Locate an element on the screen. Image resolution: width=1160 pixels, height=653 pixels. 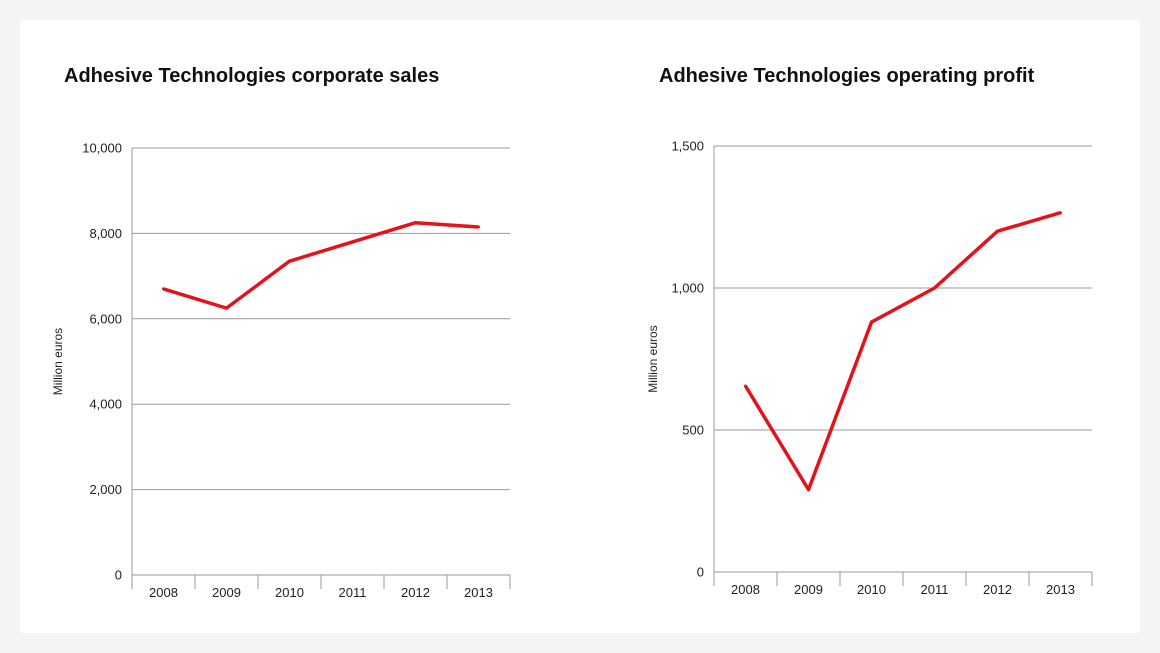
y-tick-label: 6,000 is located at coordinates (105, 318).